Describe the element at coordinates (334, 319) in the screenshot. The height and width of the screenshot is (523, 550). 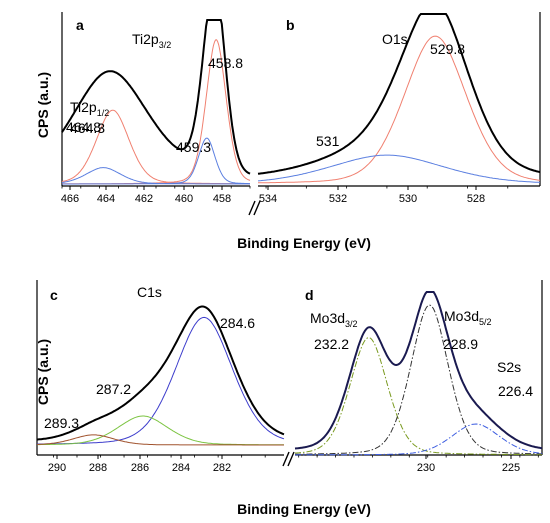
I see `peak-annotation: Mo3d3/2` at that location.